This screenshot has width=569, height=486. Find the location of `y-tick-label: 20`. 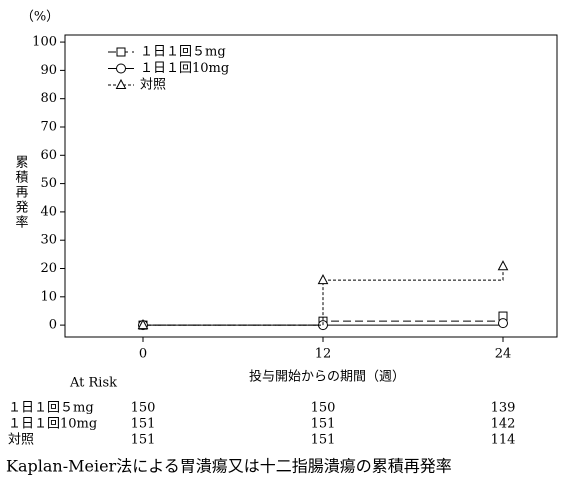

y-tick-label: 20 is located at coordinates (48, 268).